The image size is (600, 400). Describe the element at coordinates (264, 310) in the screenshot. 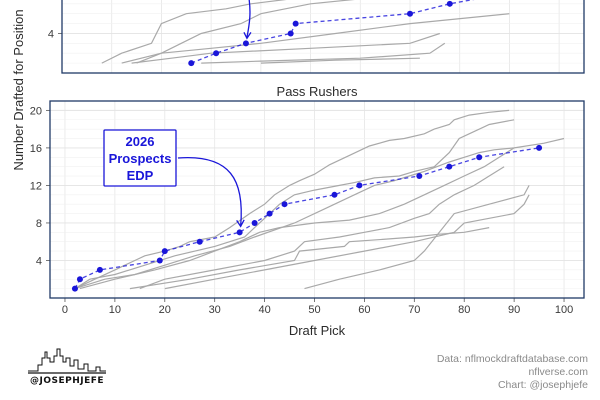

I see `x-tick-label: 40` at that location.